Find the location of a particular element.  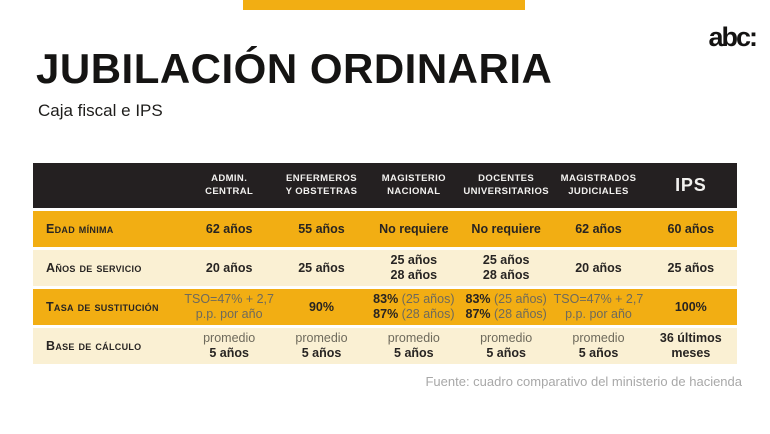

column-header: IPS is located at coordinates (691, 185).